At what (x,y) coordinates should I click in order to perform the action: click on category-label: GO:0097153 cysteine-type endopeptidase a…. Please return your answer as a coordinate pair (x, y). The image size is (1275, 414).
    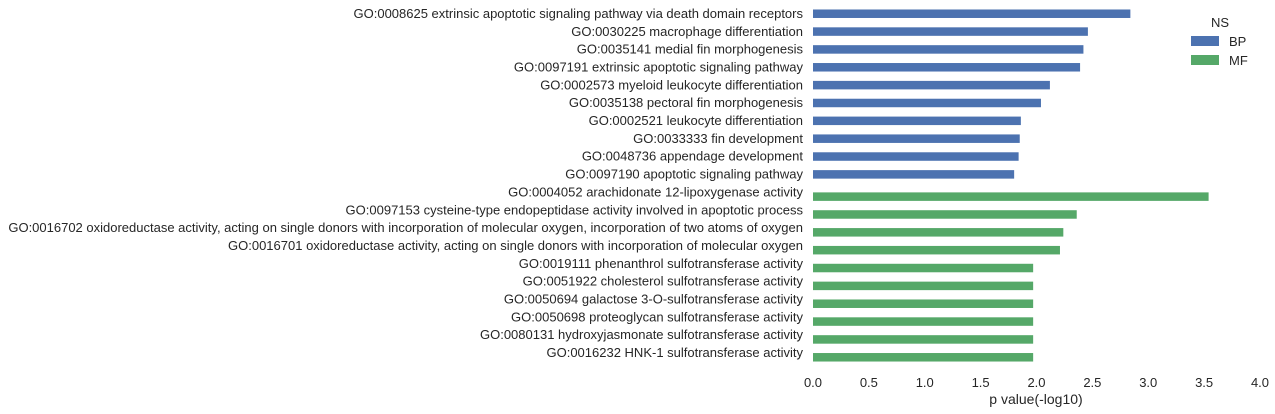
    Looking at the image, I should click on (575, 209).